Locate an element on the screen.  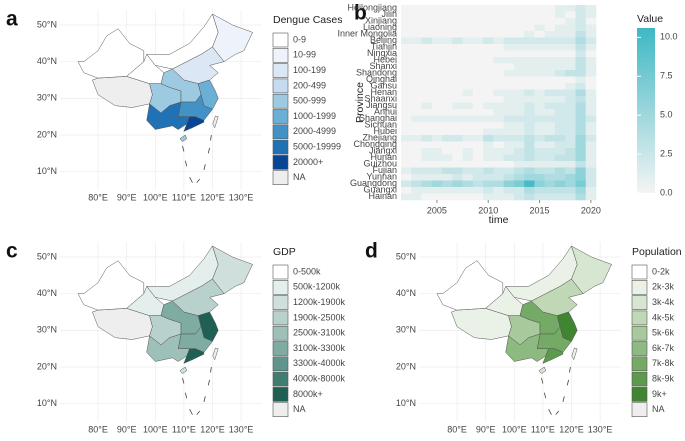
legend-label: 3k-4k is located at coordinates (663, 302).